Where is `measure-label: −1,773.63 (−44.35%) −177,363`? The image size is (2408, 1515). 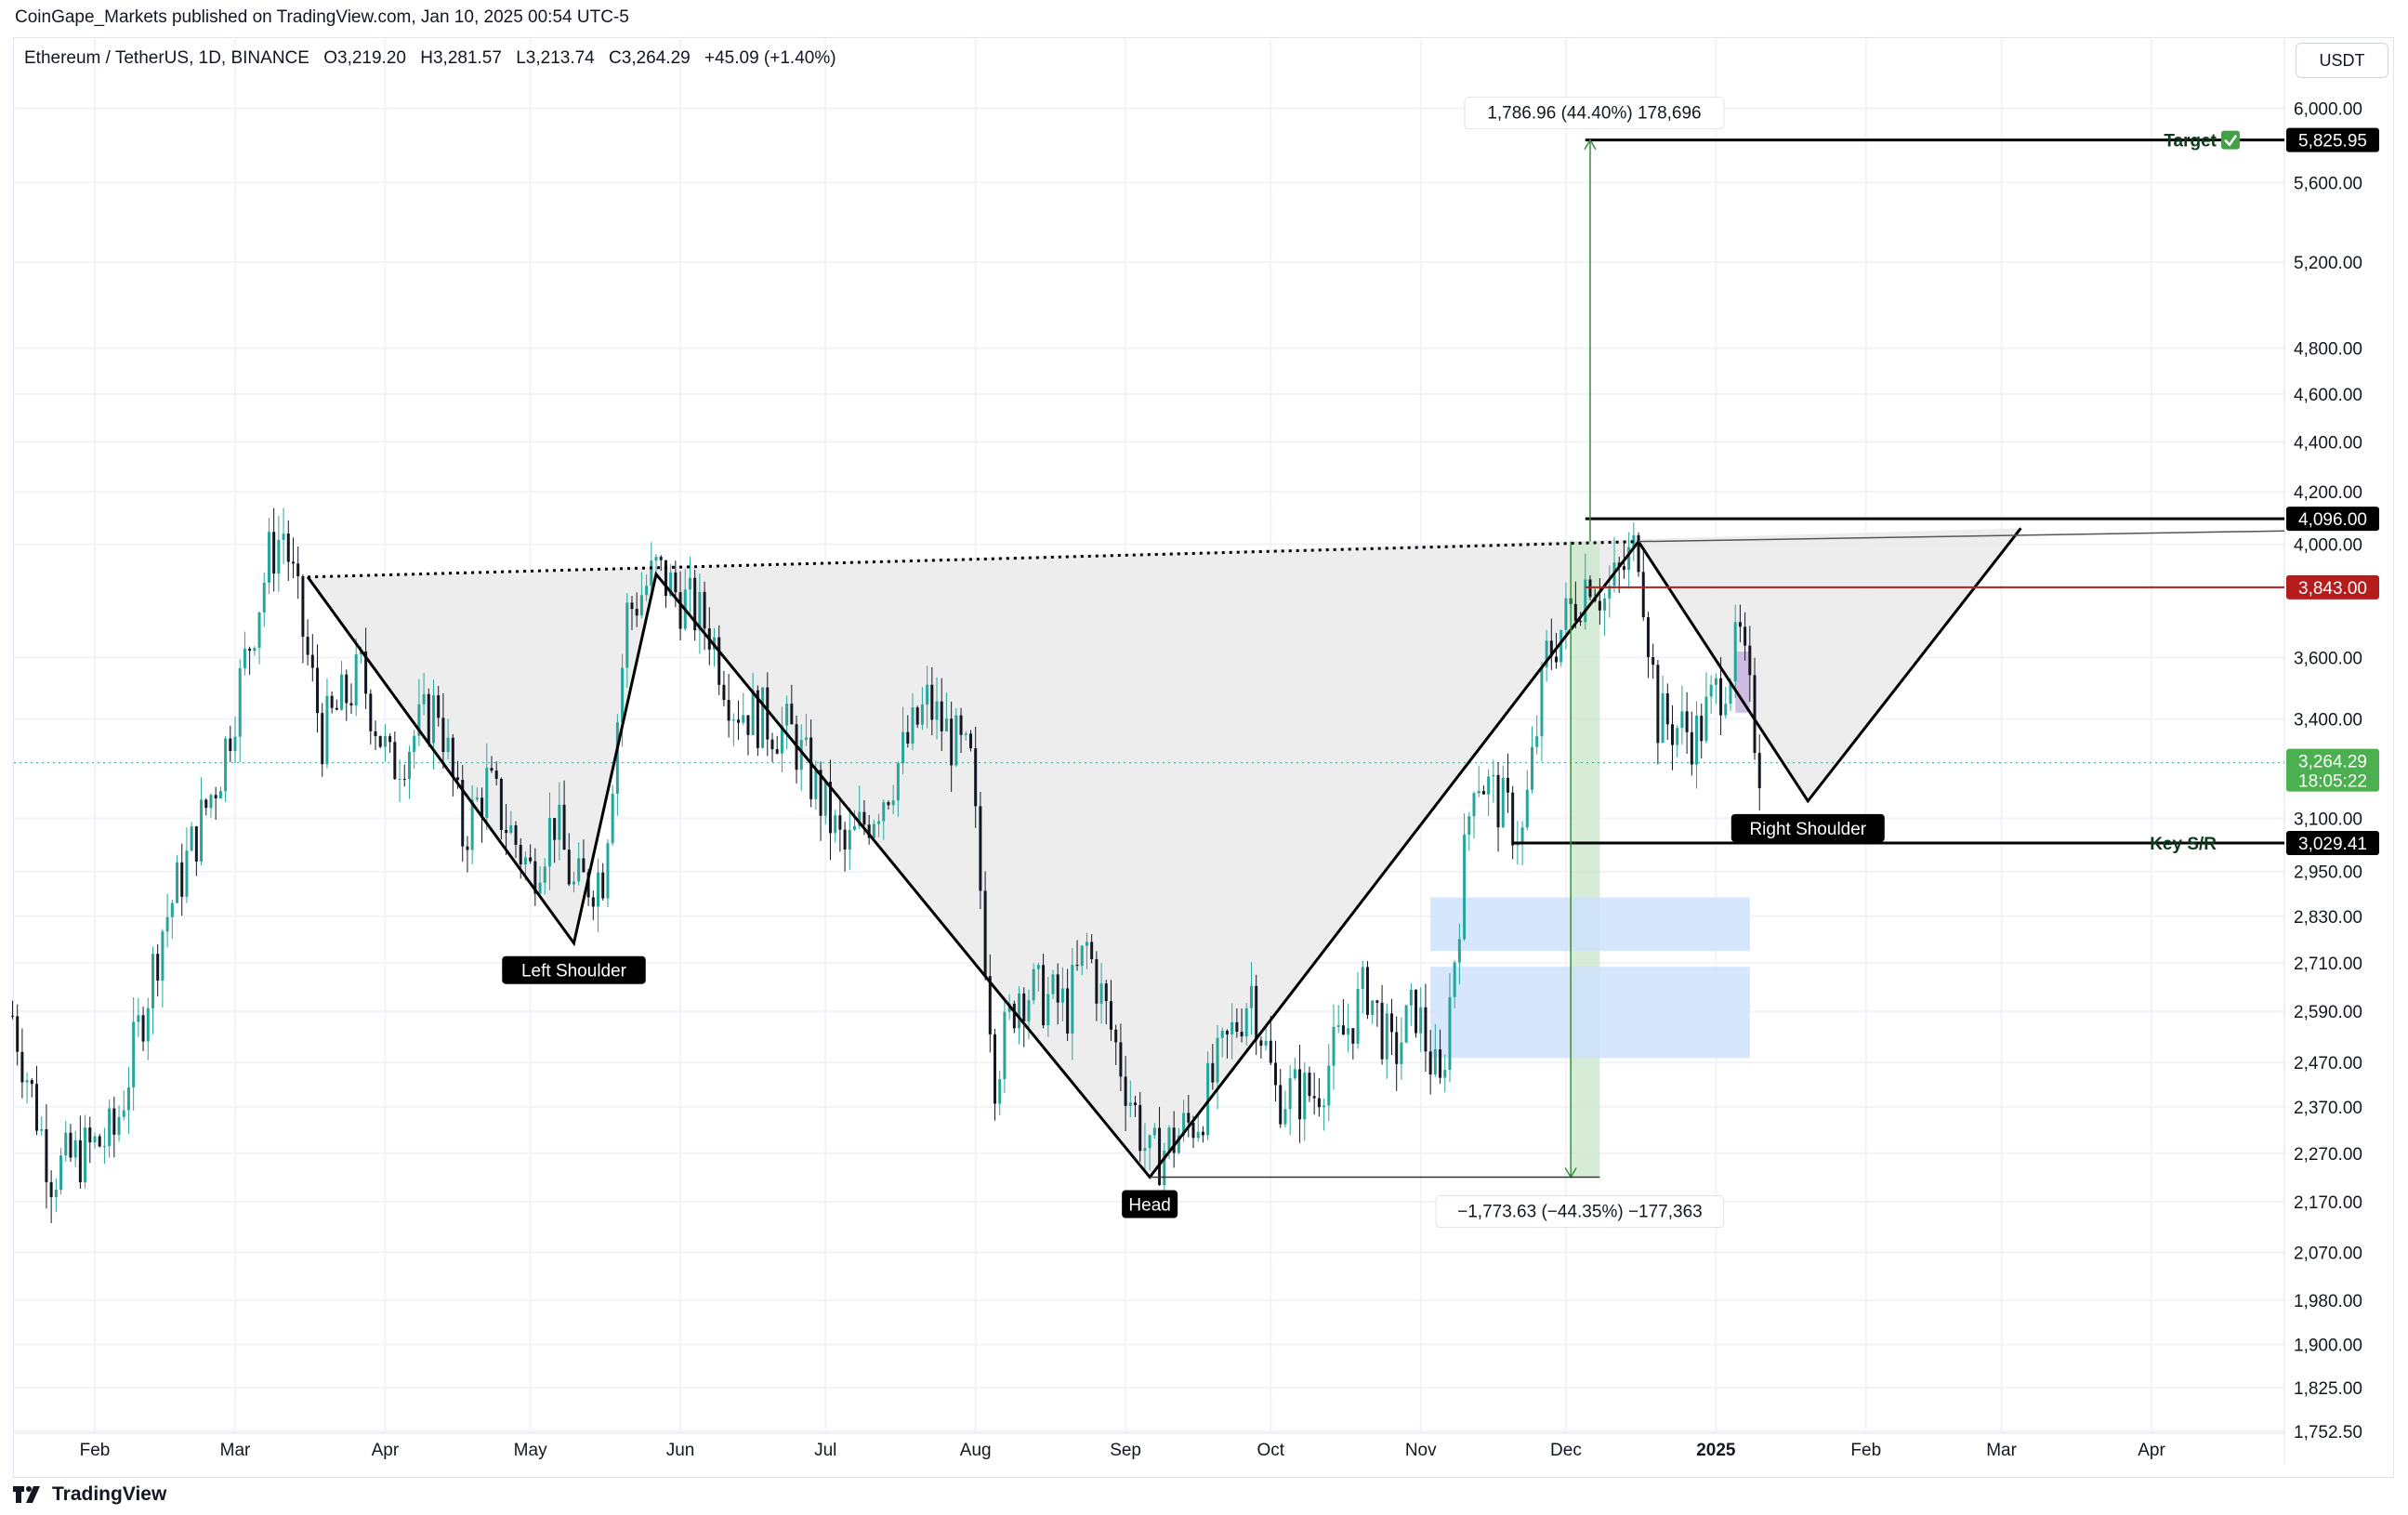
measure-label: −1,773.63 (−44.35%) −177,363 is located at coordinates (1580, 1212).